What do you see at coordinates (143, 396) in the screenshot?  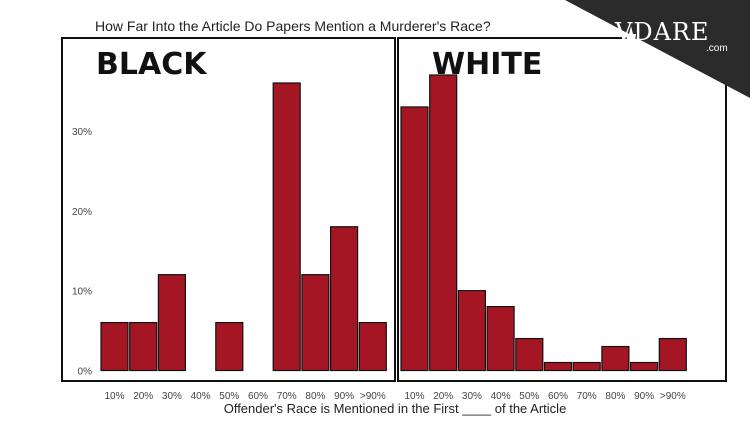 I see `x-tick-label-black-1: 20%` at bounding box center [143, 396].